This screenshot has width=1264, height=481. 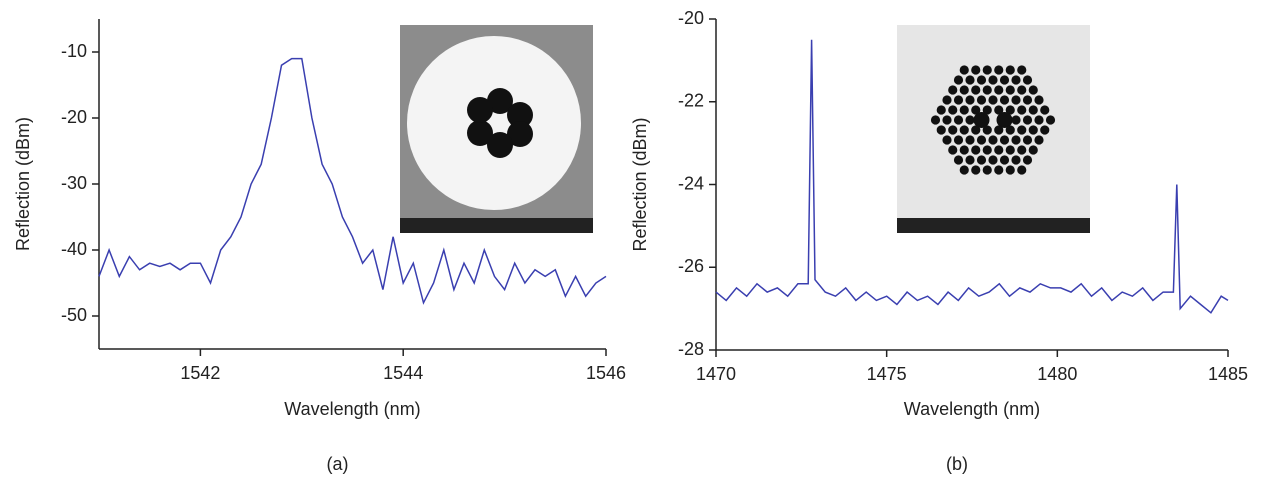 What do you see at coordinates (200, 373) in the screenshot?
I see `x-tick-label: 1542` at bounding box center [200, 373].